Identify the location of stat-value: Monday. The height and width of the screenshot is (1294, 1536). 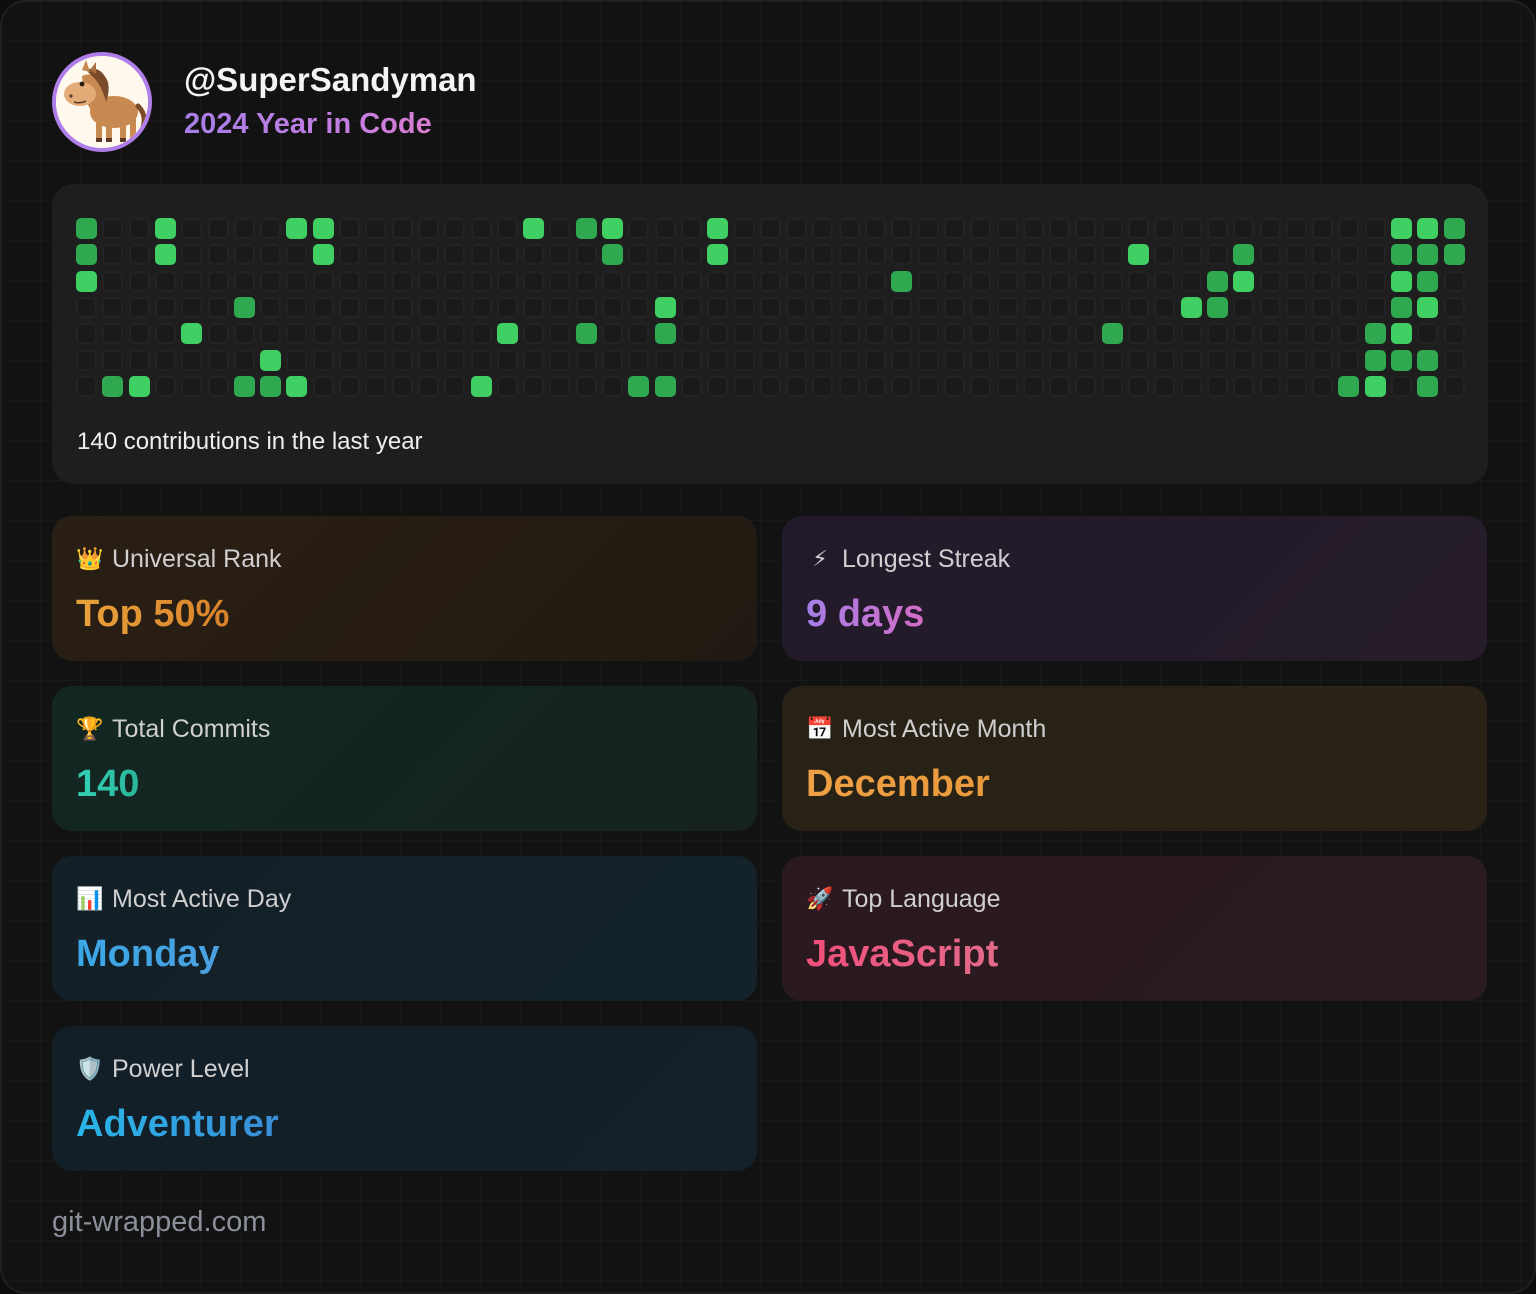
(148, 954).